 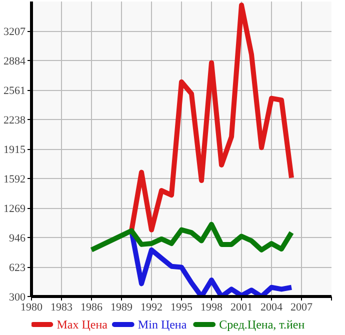 What do you see at coordinates (241, 308) in the screenshot?
I see `x-tick-label: 2001` at bounding box center [241, 308].